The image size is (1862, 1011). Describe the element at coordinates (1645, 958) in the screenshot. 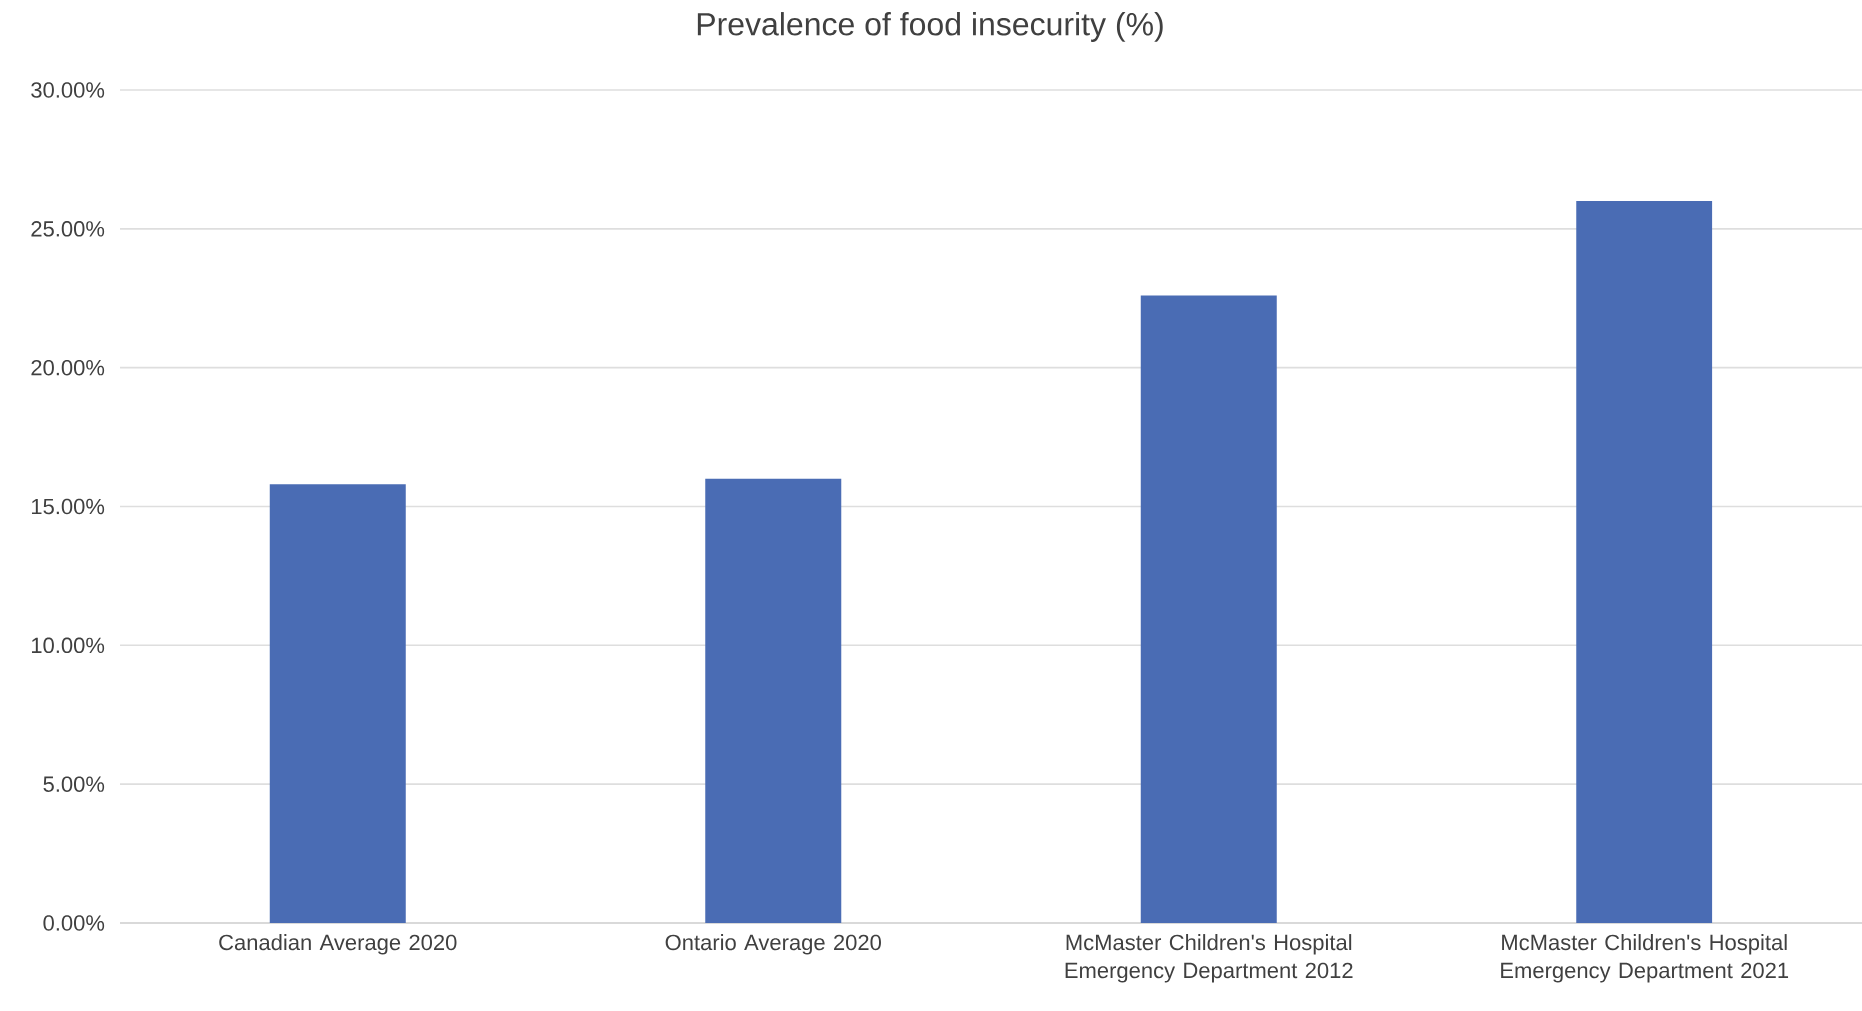

I see `x-tick-label: McMaster Children's Hospital Emergency Department 2021` at that location.